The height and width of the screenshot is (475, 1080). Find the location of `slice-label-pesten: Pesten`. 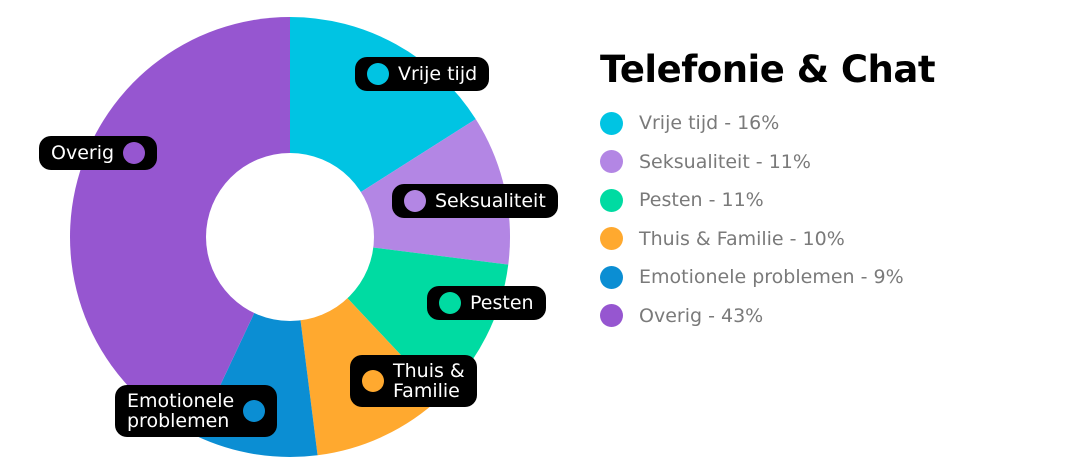

slice-label-pesten: Pesten is located at coordinates (486, 303).